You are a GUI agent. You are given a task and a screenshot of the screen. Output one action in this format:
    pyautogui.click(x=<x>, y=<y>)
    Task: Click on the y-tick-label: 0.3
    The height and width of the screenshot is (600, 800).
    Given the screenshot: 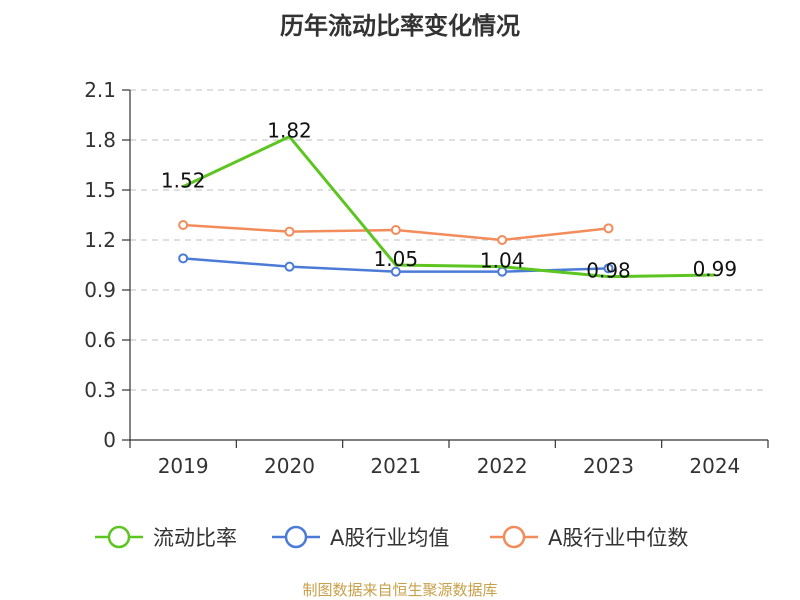 What is the action you would take?
    pyautogui.click(x=100, y=390)
    